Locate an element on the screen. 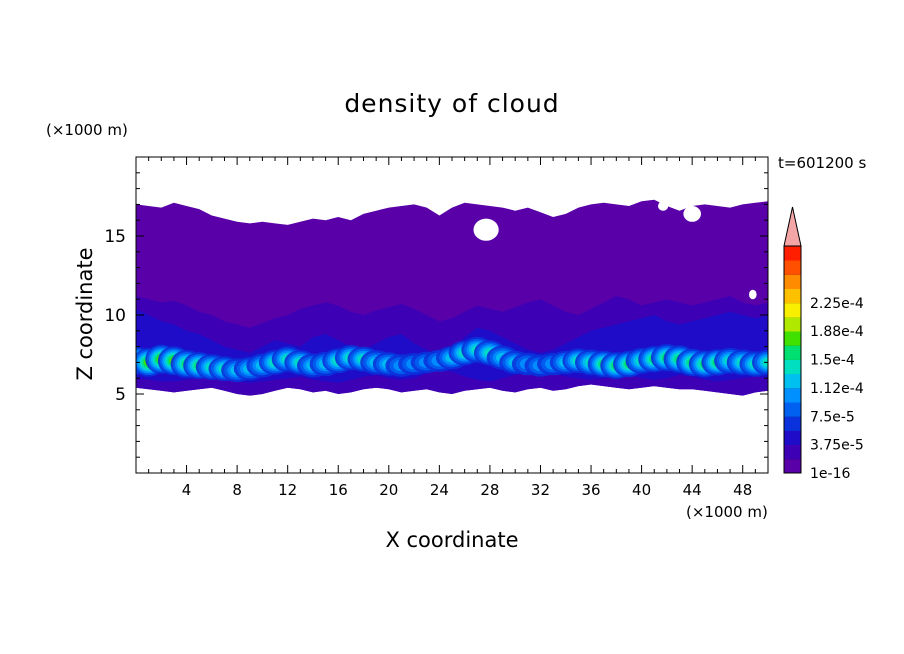  x-tick-label: 20 is located at coordinates (388, 490).